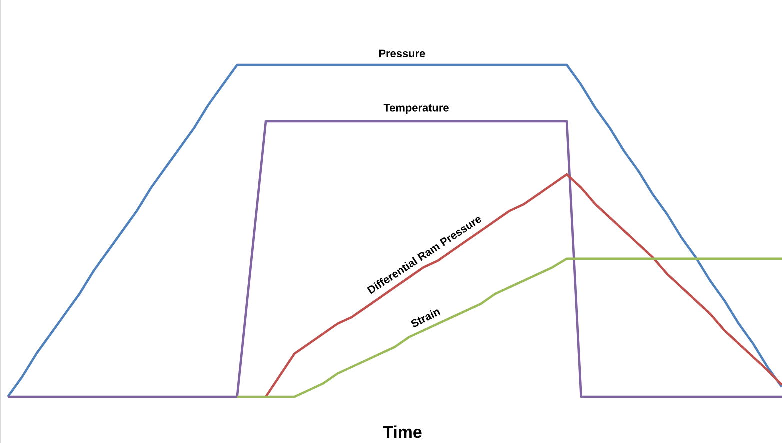  What do you see at coordinates (402, 432) in the screenshot?
I see `x-axis-title: Time` at bounding box center [402, 432].